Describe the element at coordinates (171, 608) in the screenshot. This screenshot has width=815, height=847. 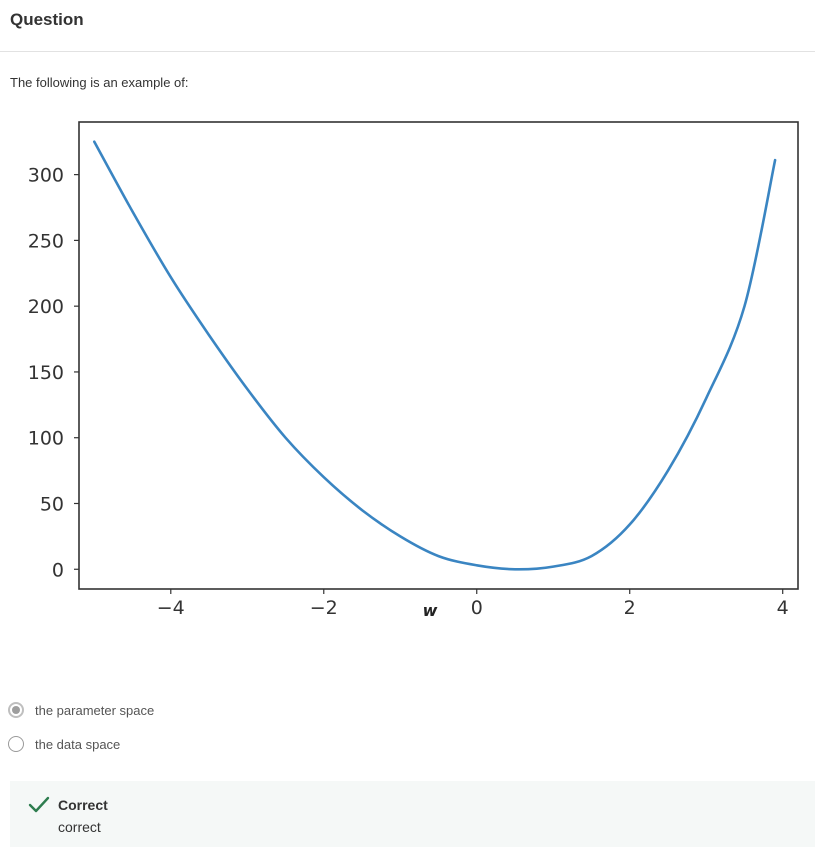
I see `x-tick-label: −4` at that location.